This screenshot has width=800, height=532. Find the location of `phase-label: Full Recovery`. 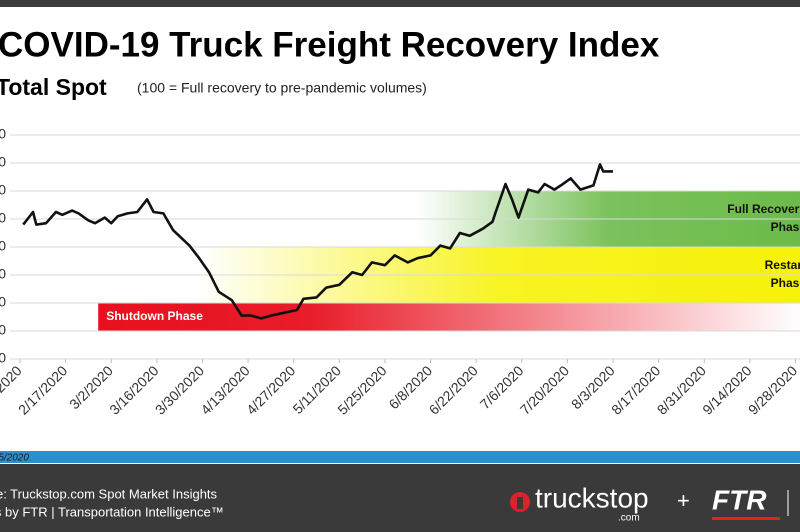

phase-label: Full Recovery is located at coordinates (763, 209).